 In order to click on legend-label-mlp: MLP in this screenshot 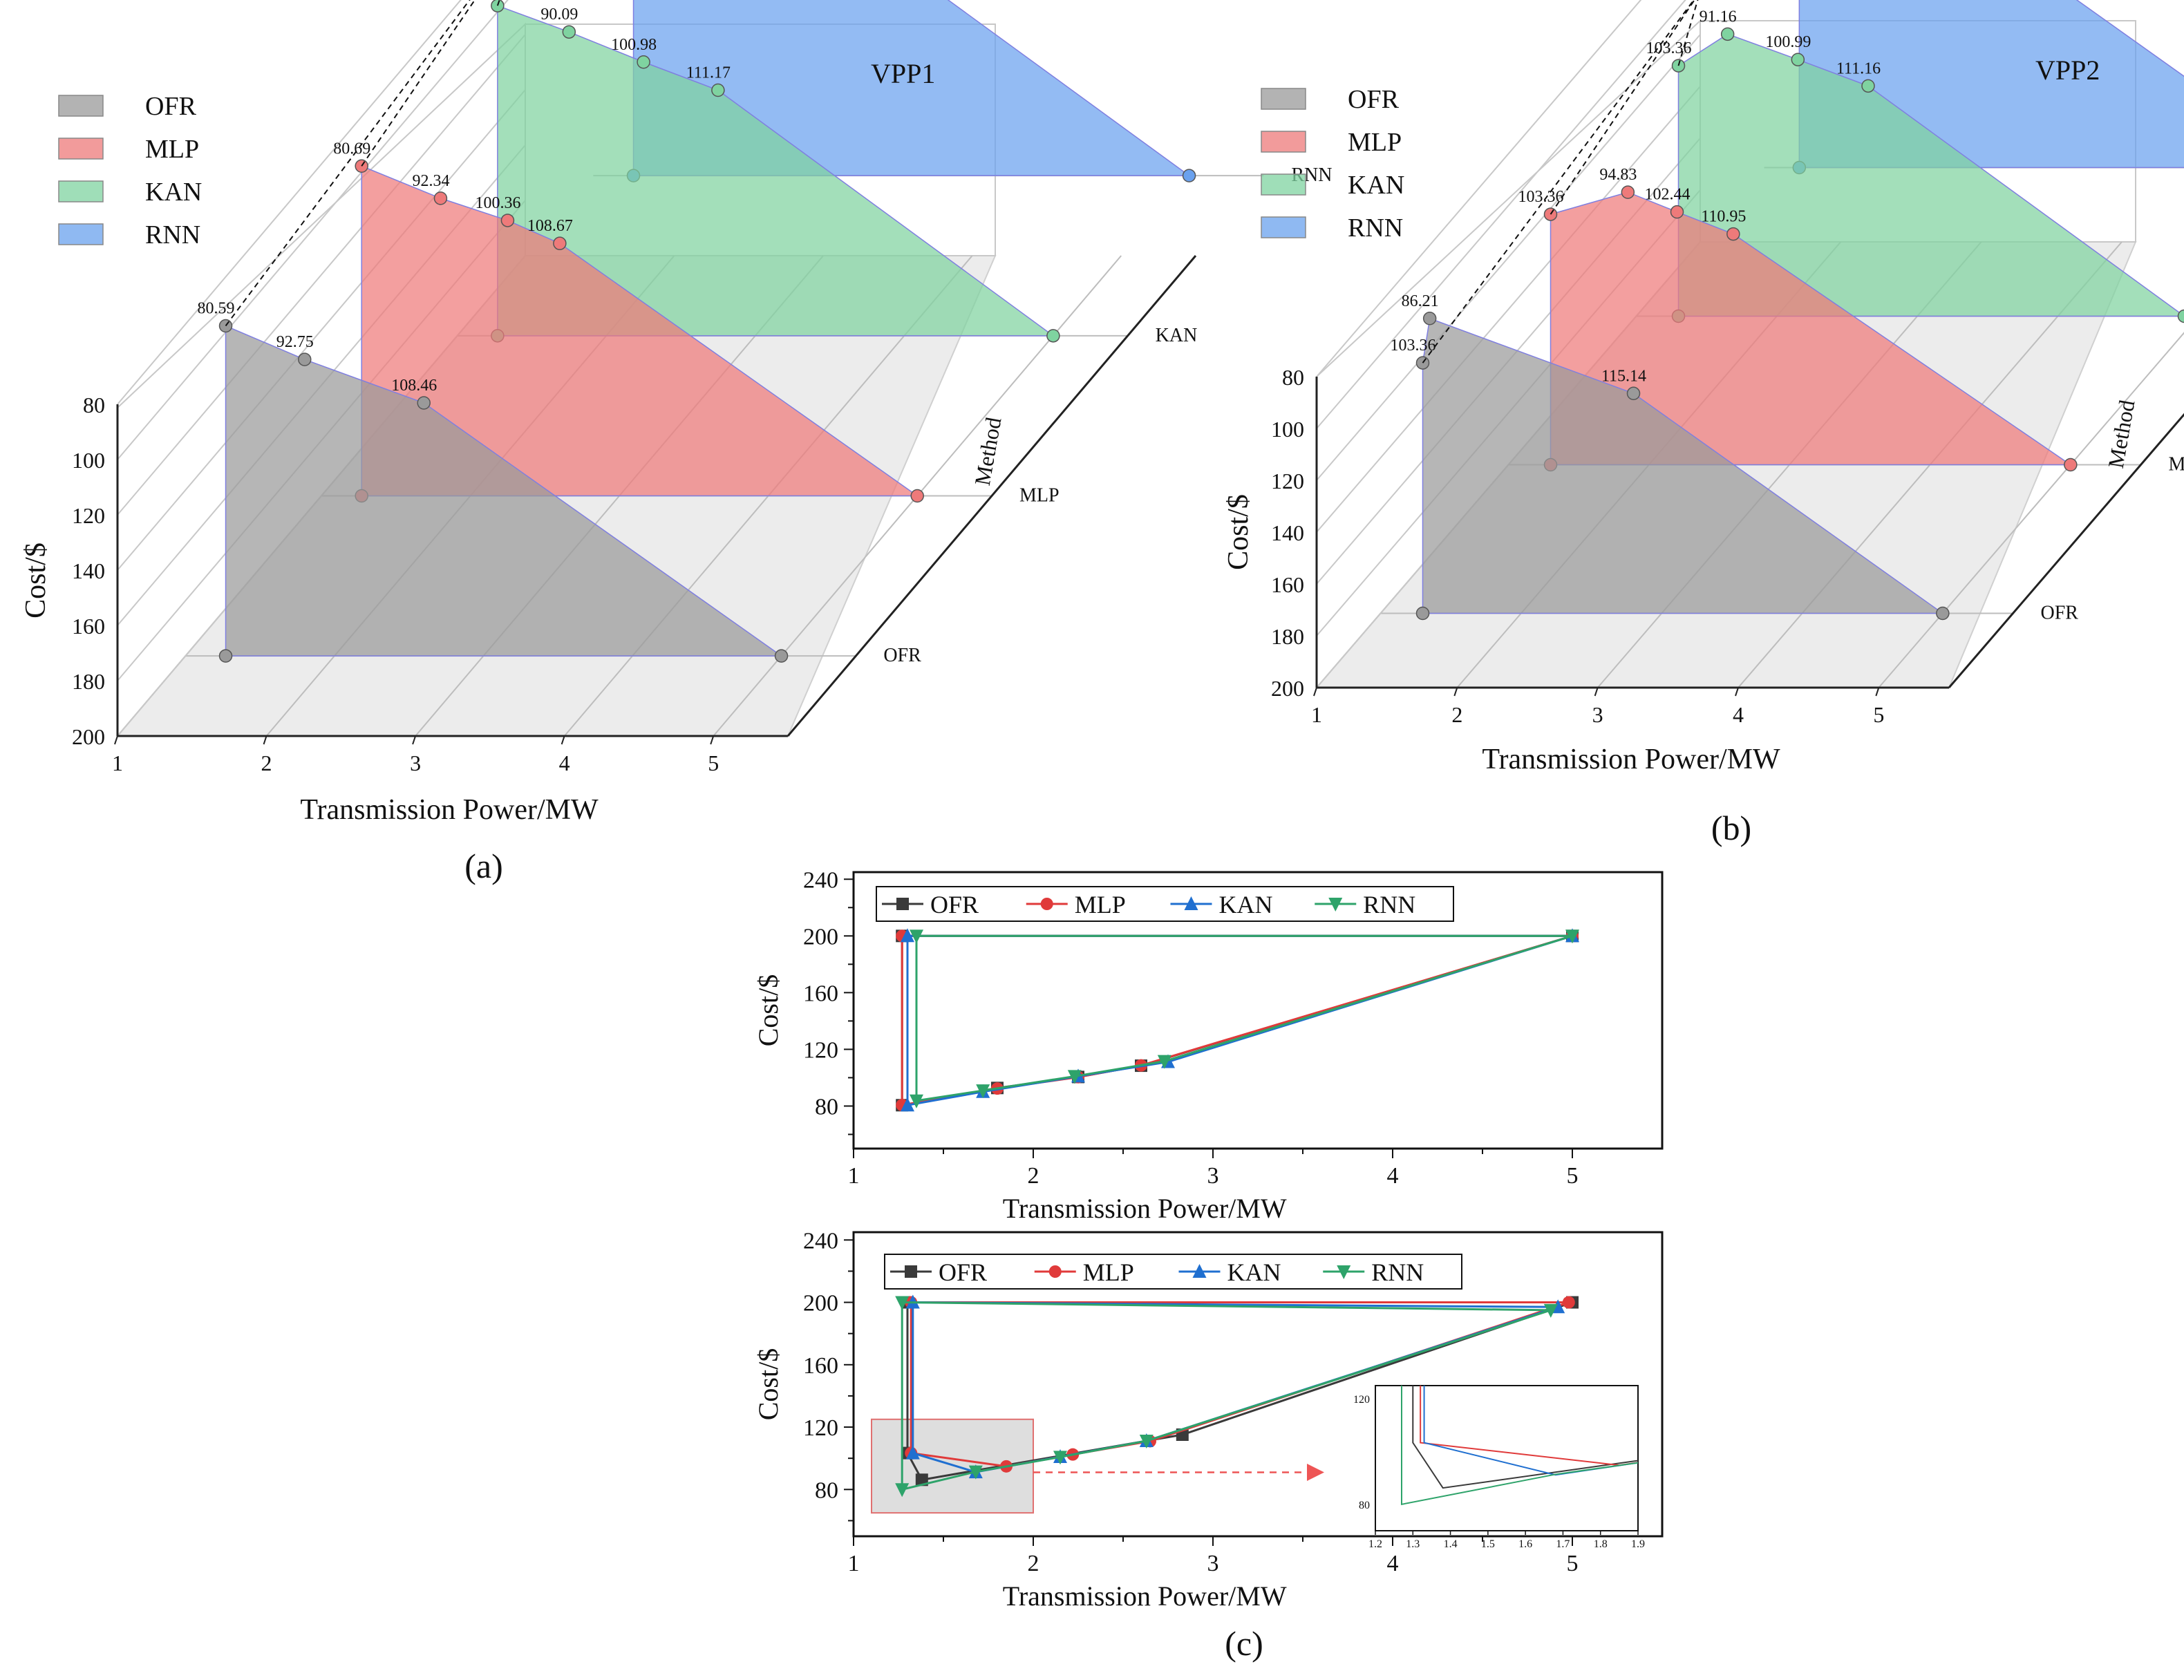, I will do `click(1108, 1272)`.